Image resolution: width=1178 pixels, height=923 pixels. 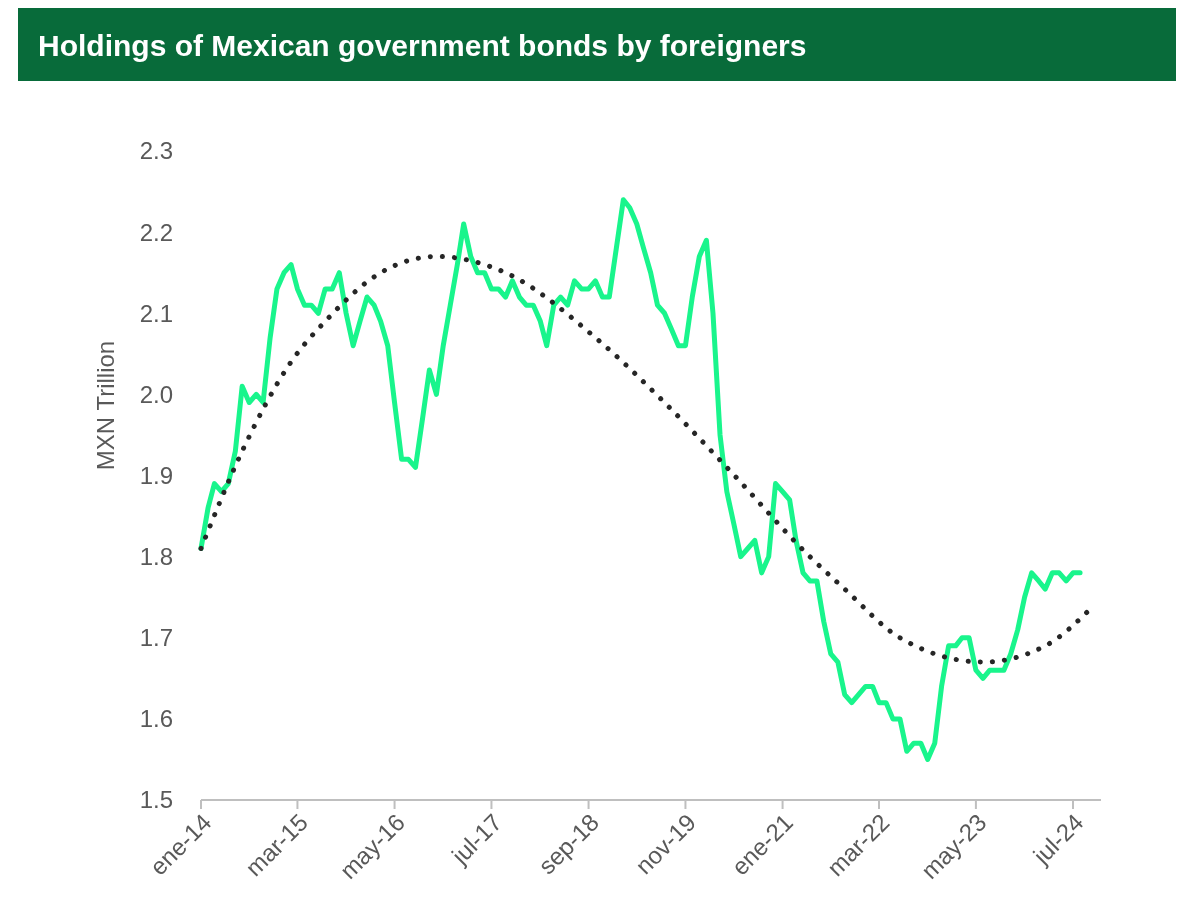 I want to click on y-tick-label: 2.2, so click(x=156, y=232).